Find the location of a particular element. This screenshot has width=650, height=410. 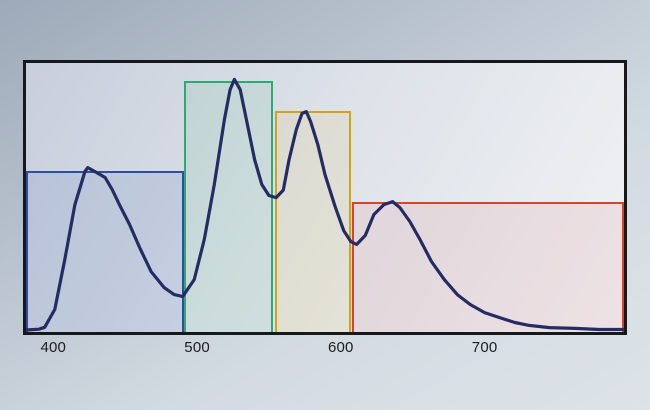

x-tick-label-400: 400 is located at coordinates (53, 347).